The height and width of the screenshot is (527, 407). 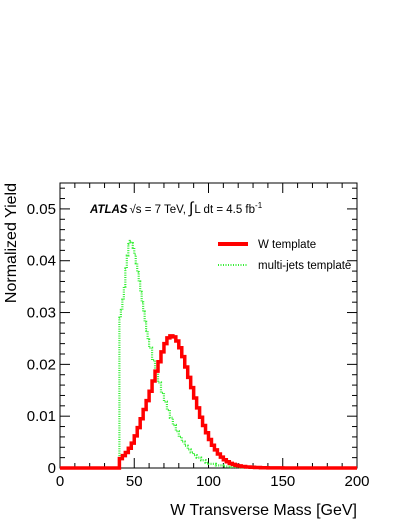 I want to click on y-tick-label: 0, so click(x=52, y=468).